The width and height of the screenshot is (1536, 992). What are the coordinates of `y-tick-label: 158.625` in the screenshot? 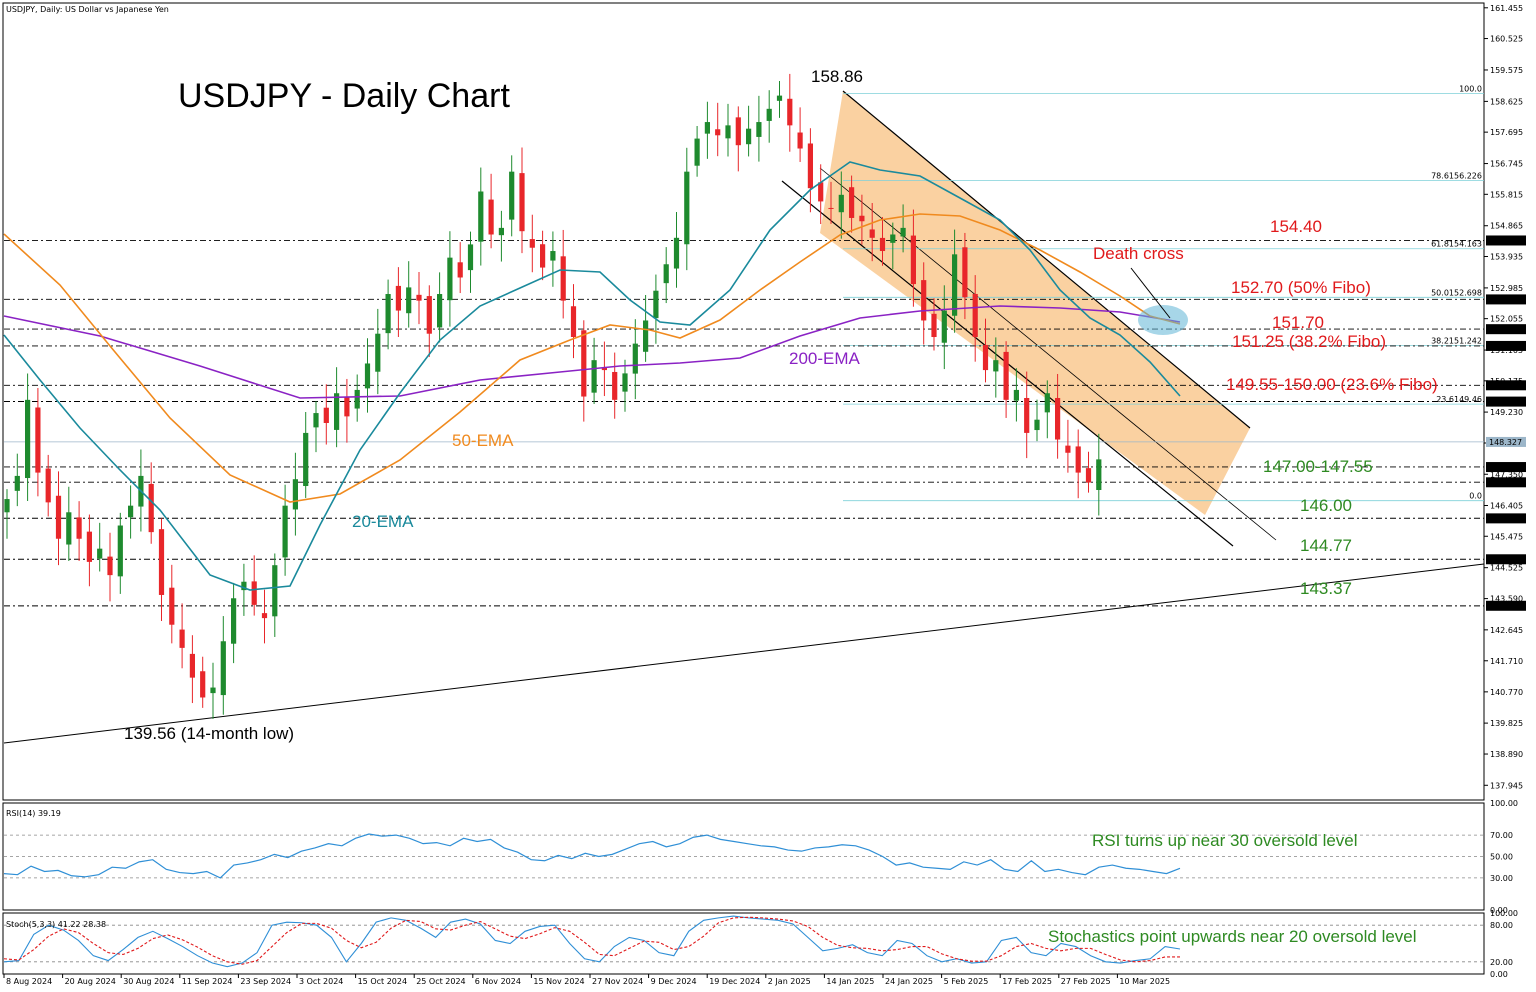 It's located at (1506, 101).